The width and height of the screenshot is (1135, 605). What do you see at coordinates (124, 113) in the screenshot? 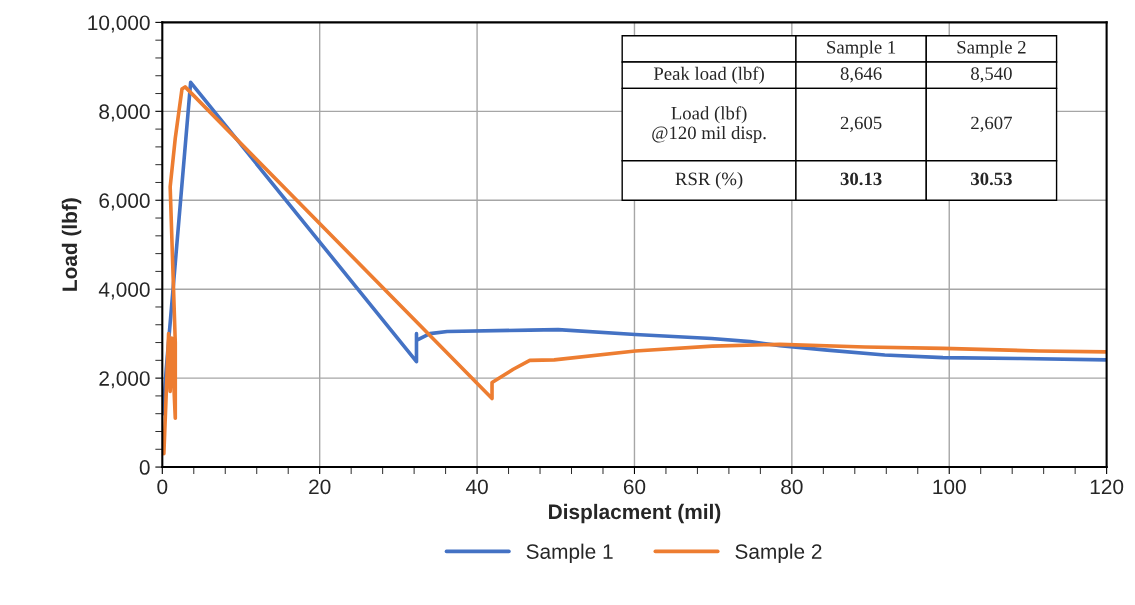
I see `y-tick-label: 8,000` at bounding box center [124, 113].